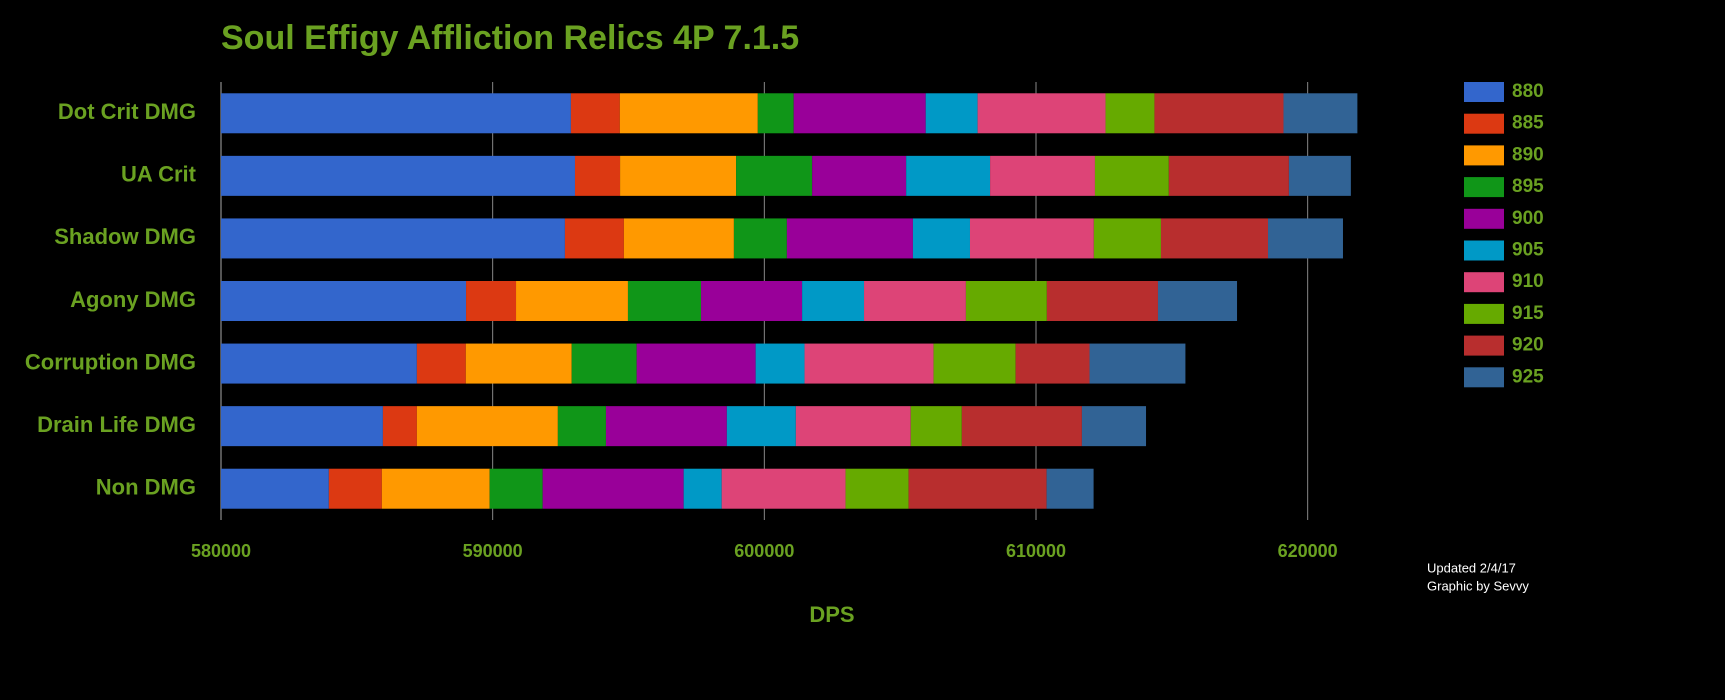 This screenshot has width=1725, height=700. Describe the element at coordinates (510, 38) in the screenshot. I see `chart-title: Soul Effigy Affliction Relics 4P 7.1.5` at that location.